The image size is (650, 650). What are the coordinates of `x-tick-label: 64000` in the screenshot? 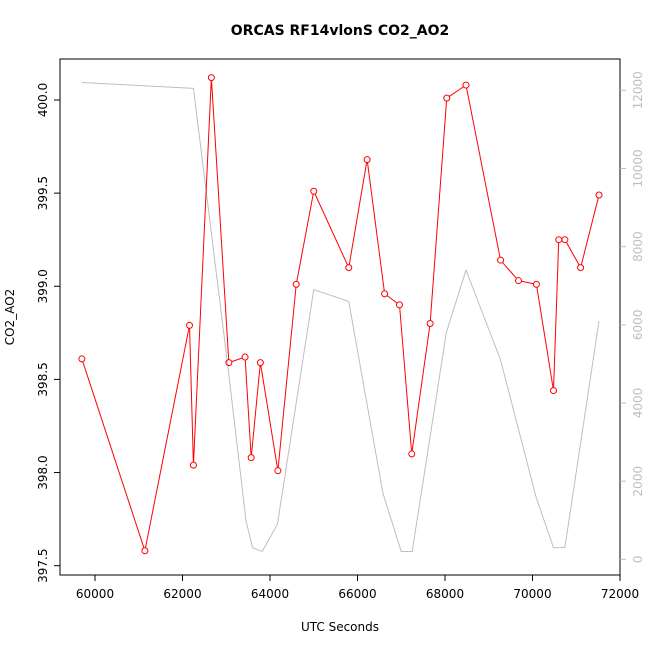 It's located at (270, 594).